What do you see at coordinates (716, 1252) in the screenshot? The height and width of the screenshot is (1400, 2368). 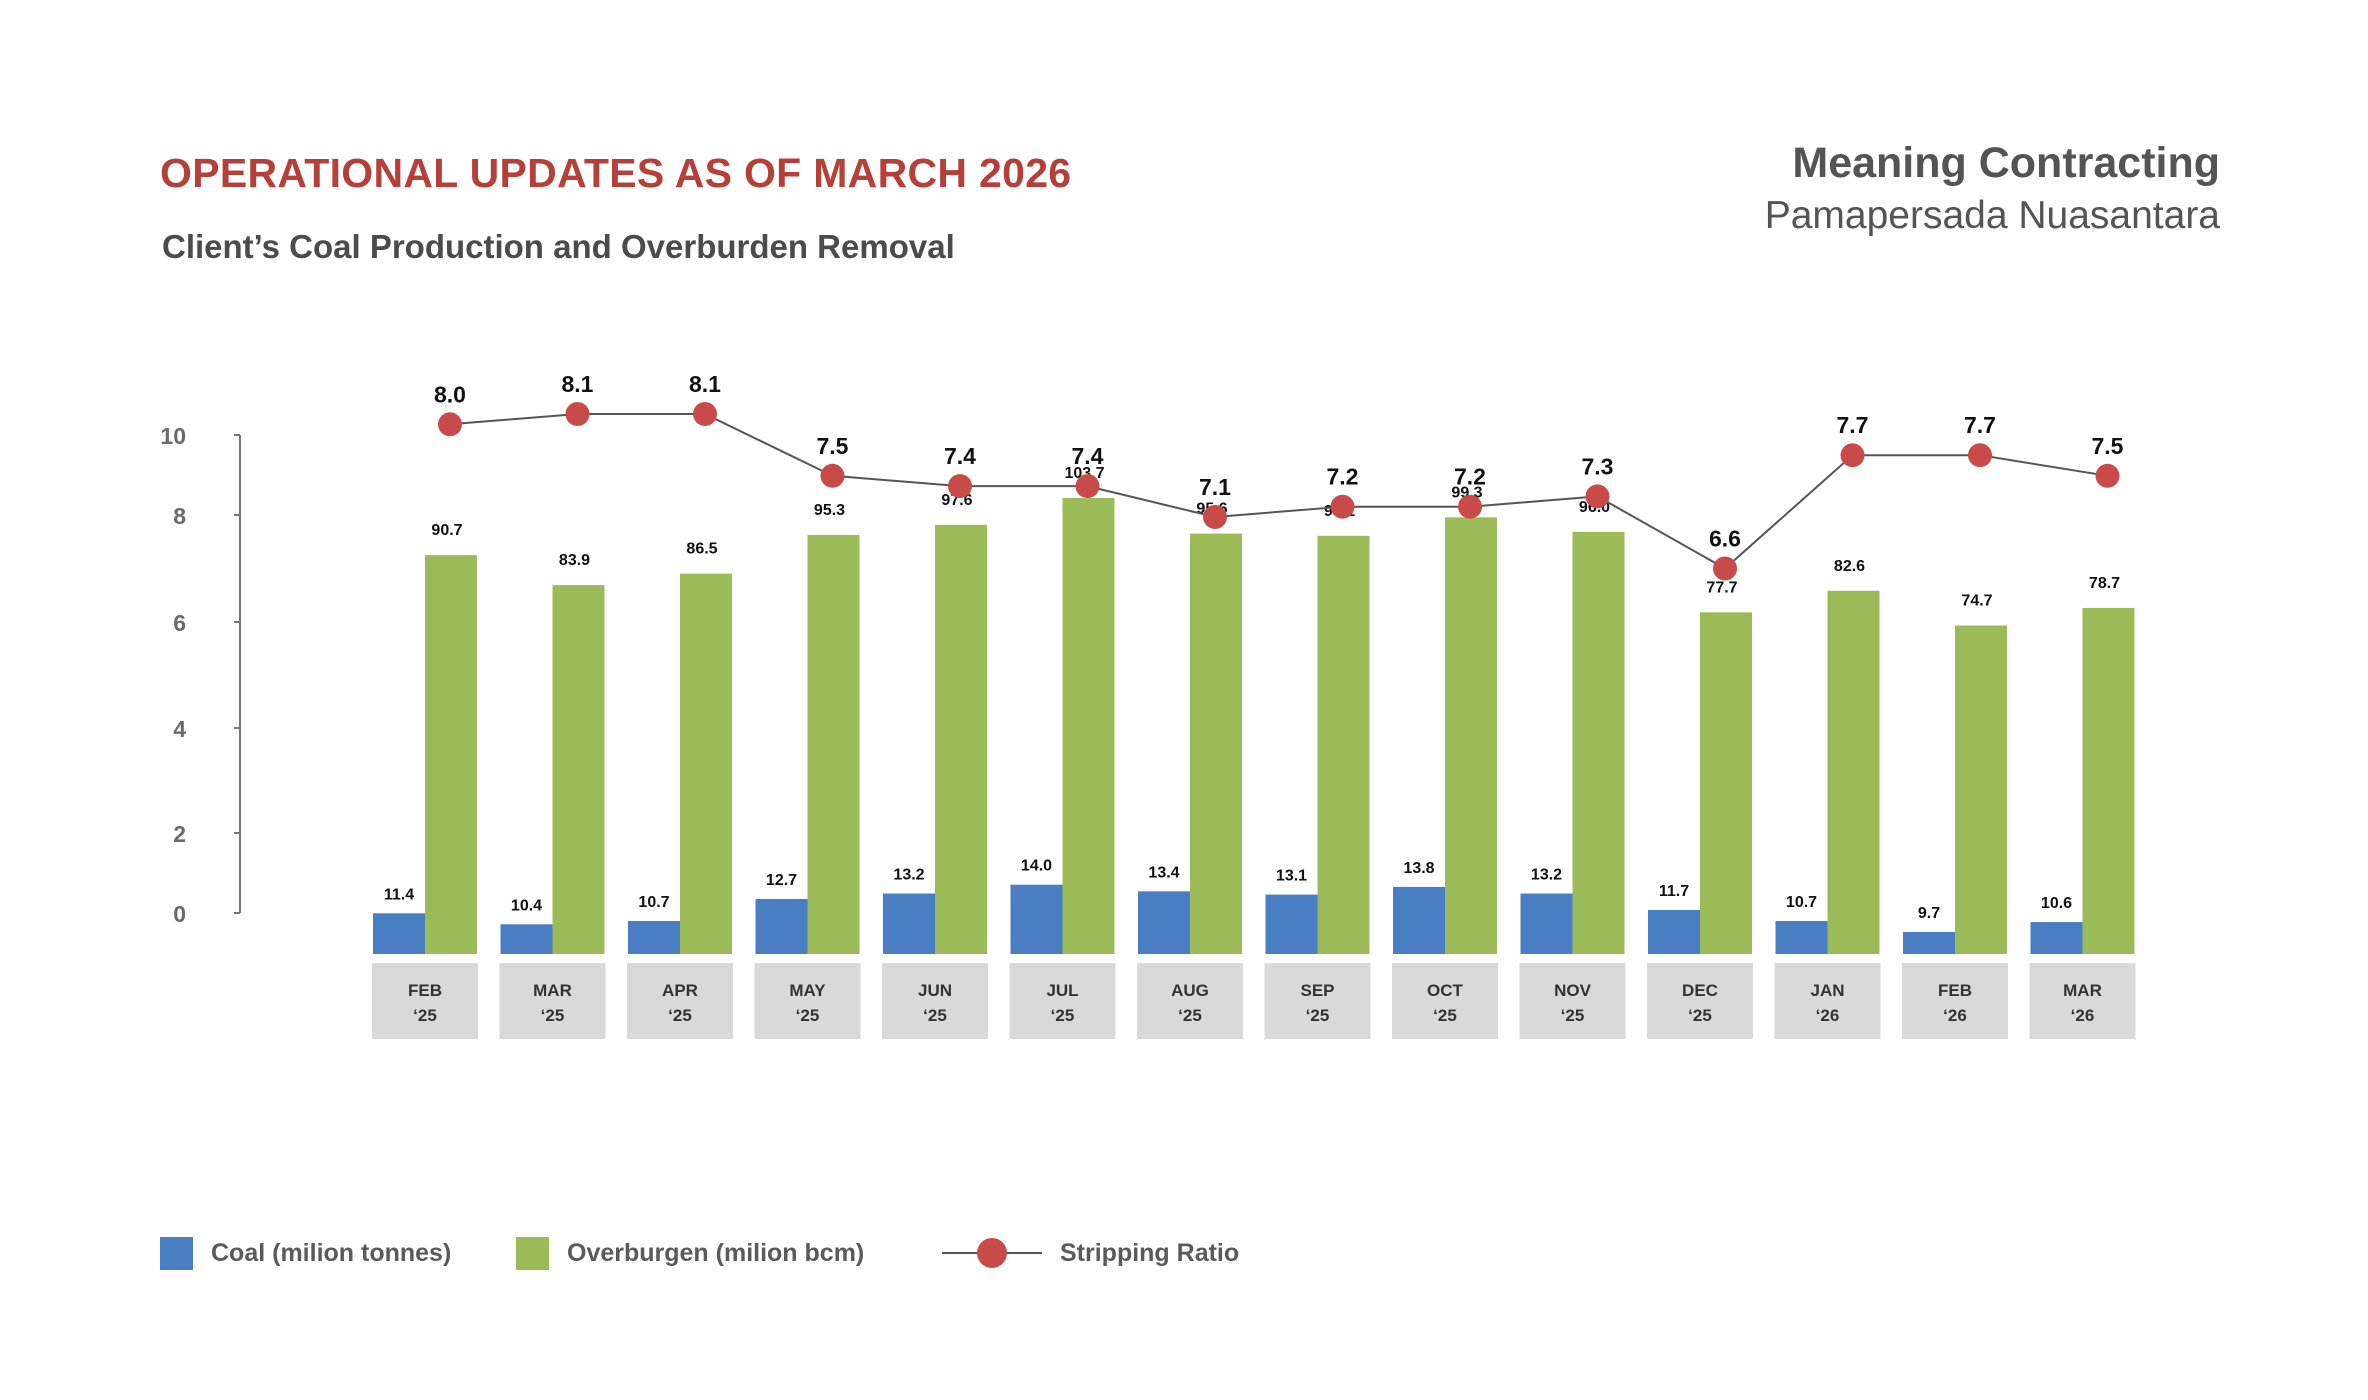 I see `legend-label-overburden: Overburgen (milion bcm)` at bounding box center [716, 1252].